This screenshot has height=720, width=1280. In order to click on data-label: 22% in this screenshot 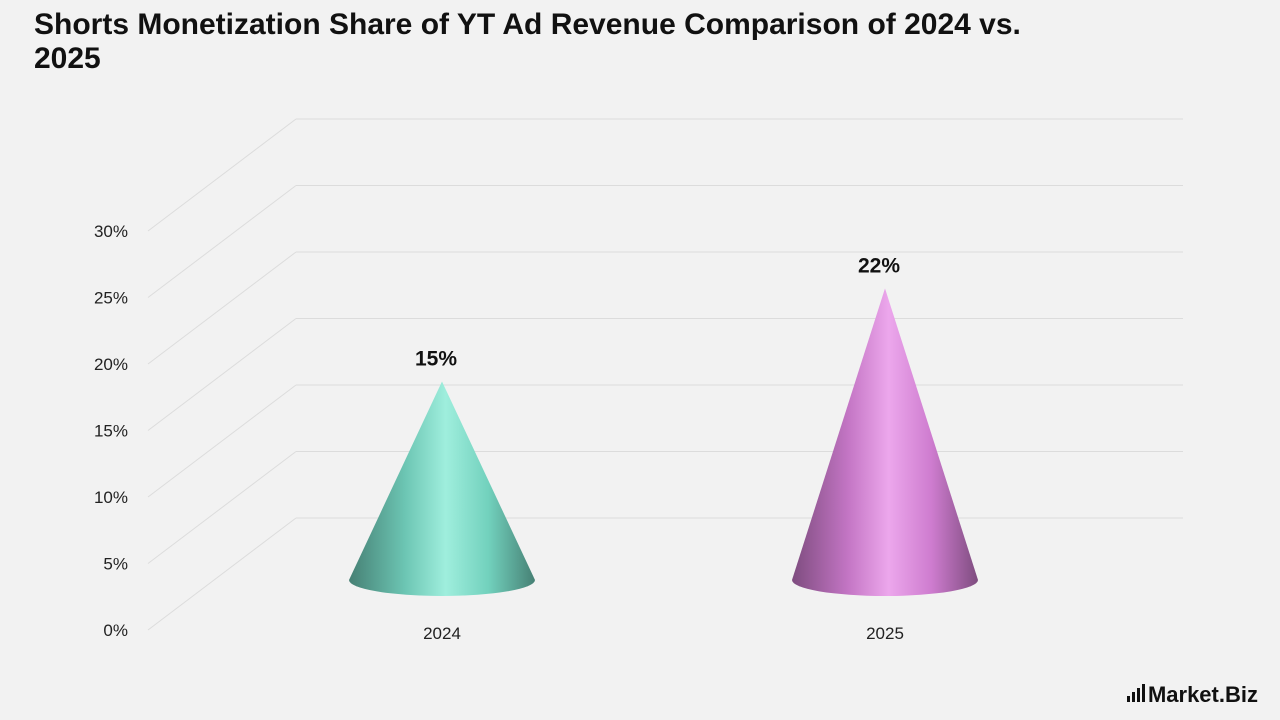, I will do `click(879, 265)`.